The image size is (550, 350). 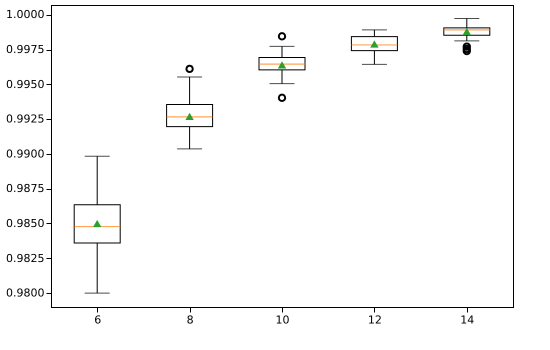 I want to click on y-tick-label: 0.9900, so click(x=25, y=153).